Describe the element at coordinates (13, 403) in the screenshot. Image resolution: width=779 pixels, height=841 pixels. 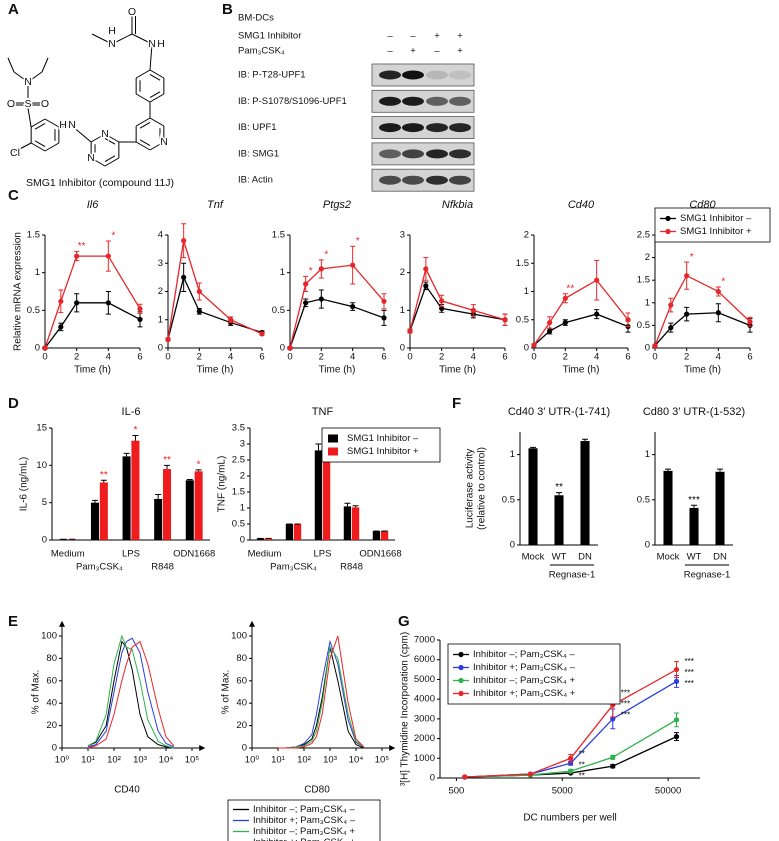
I see `panel-letter: D` at that location.